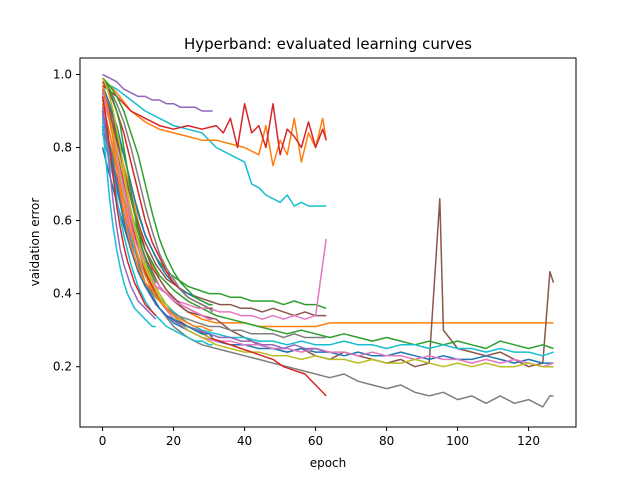 The width and height of the screenshot is (640, 480). What do you see at coordinates (244, 441) in the screenshot?
I see `x-tick-label: 40` at bounding box center [244, 441].